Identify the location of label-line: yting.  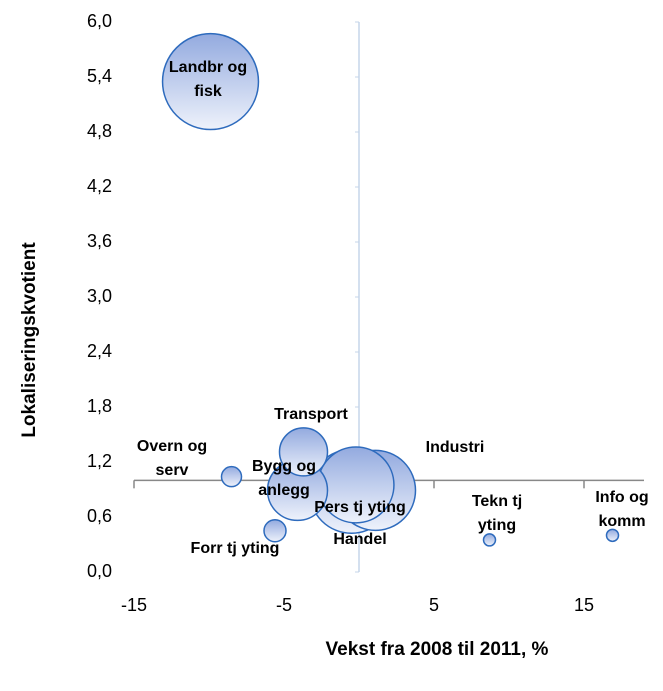
(497, 525).